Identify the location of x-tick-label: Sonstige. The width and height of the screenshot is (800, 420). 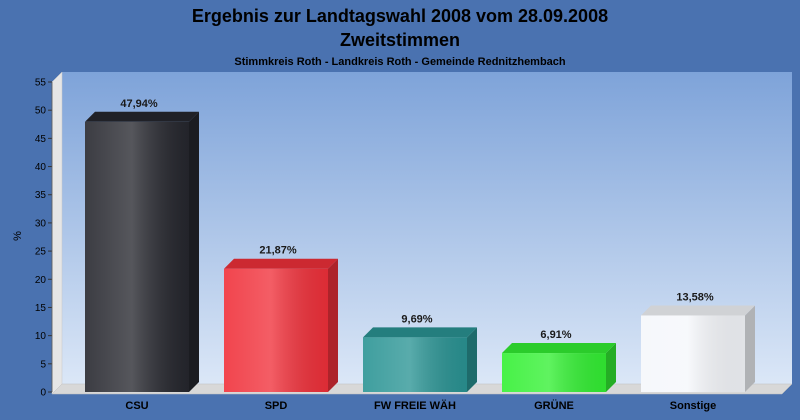
(693, 406).